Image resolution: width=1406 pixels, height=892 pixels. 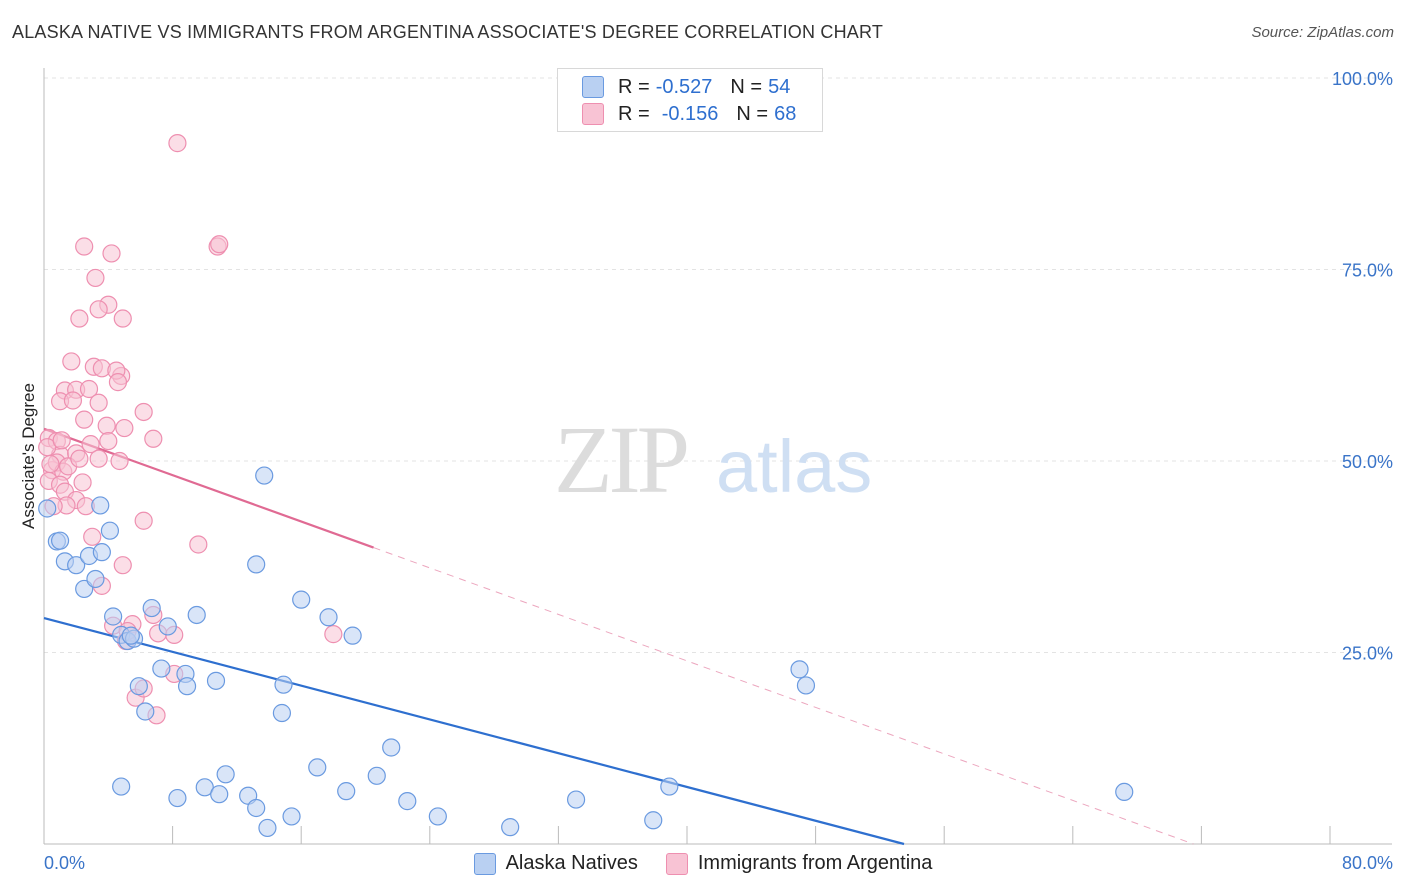 I want to click on legend-r-value: -0.156, so click(x=690, y=113).